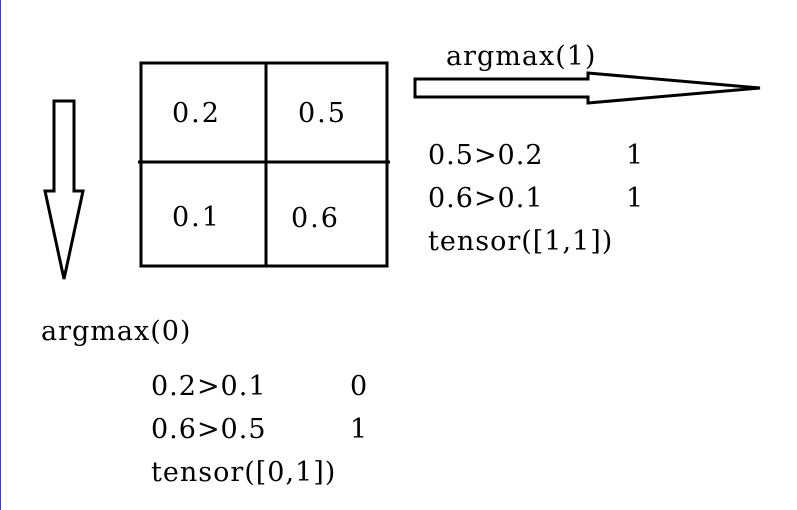 This screenshot has height=510, width=797. What do you see at coordinates (116, 331) in the screenshot?
I see `argmax-0-label: argmax(0)` at bounding box center [116, 331].